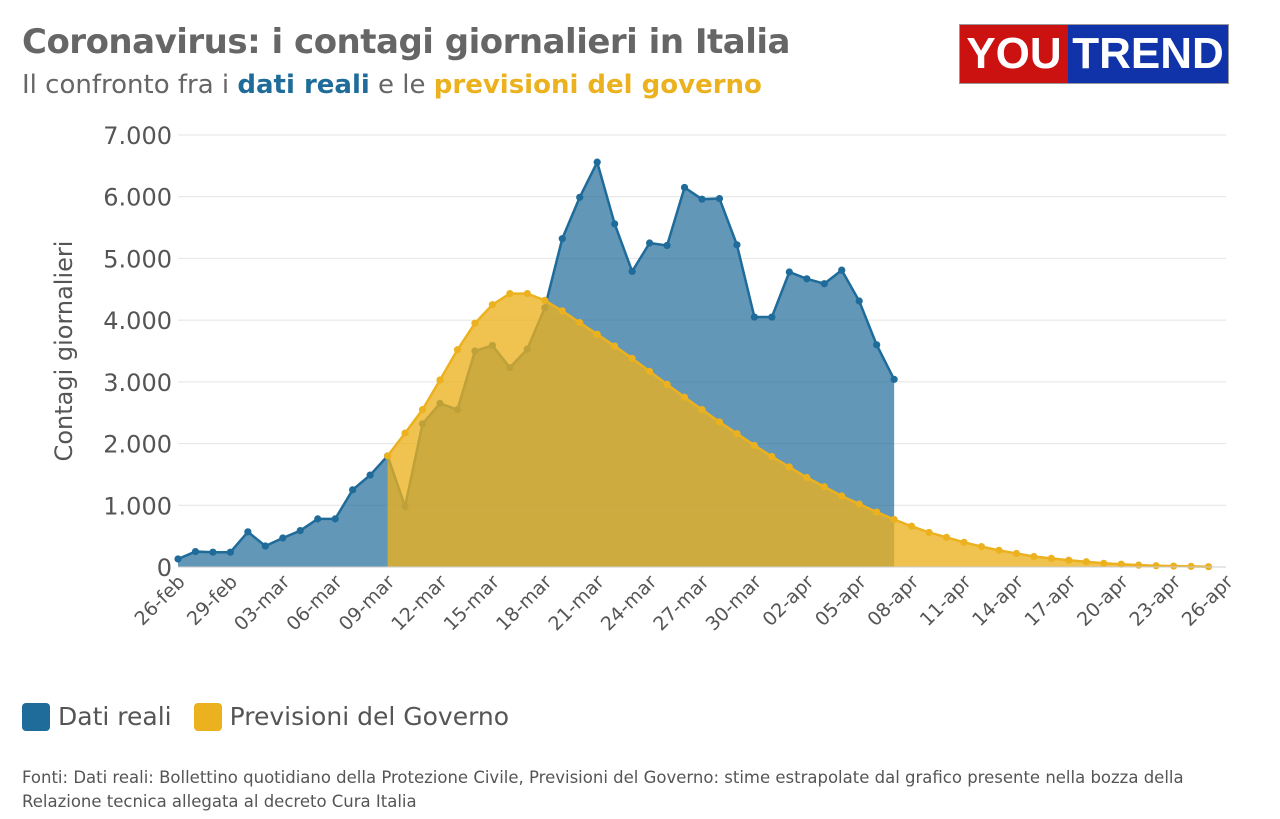  Describe the element at coordinates (524, 603) in the screenshot. I see `x-tick-label: 18-mar` at that location.